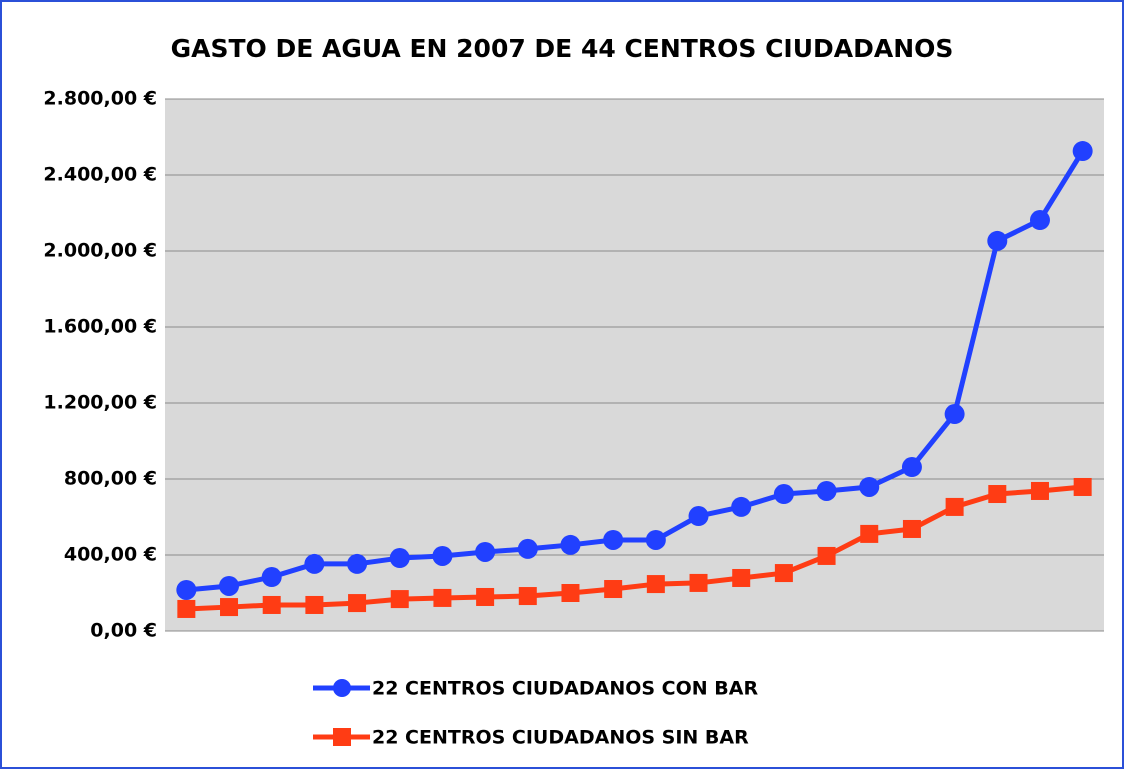  Describe the element at coordinates (565, 689) in the screenshot. I see `legend-label: 22 CENTROS CIUDADANOS CON BAR` at that location.